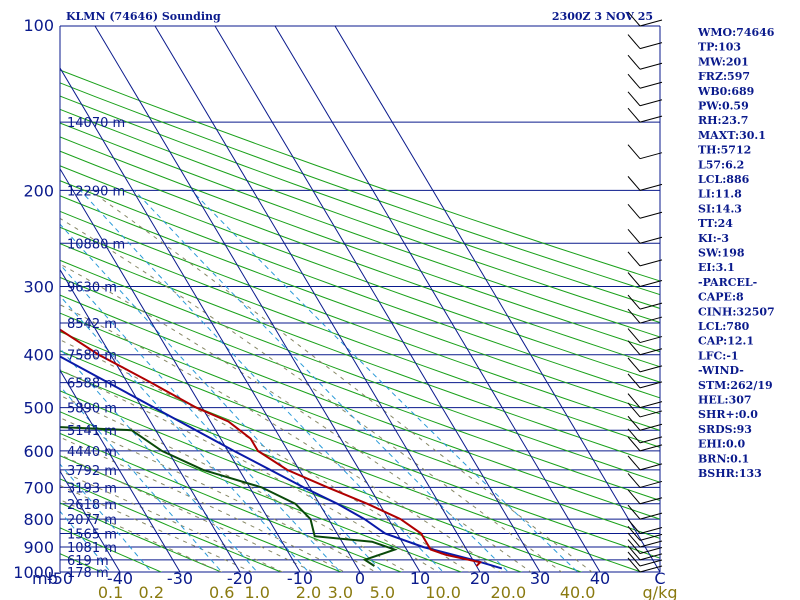 Image resolution: width=800 pixels, height=600 pixels. I want to click on index-line: STM:262/19, so click(735, 385).